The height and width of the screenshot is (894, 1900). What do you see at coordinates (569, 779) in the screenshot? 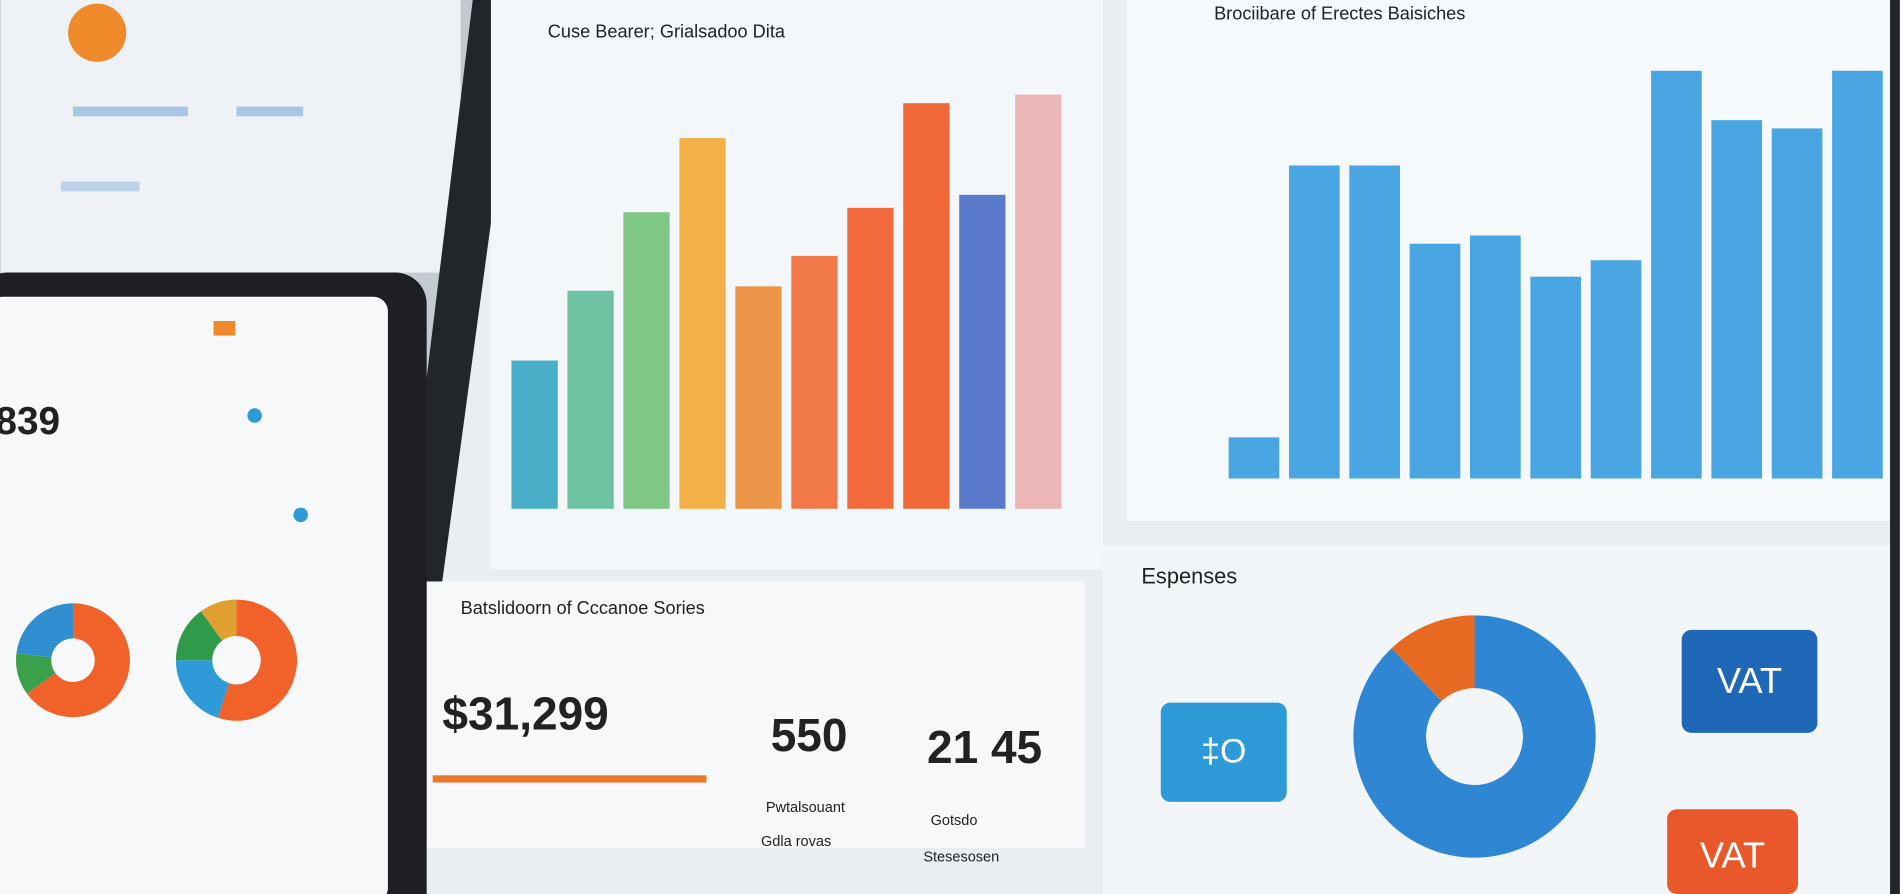
I see `progress-line` at bounding box center [569, 779].